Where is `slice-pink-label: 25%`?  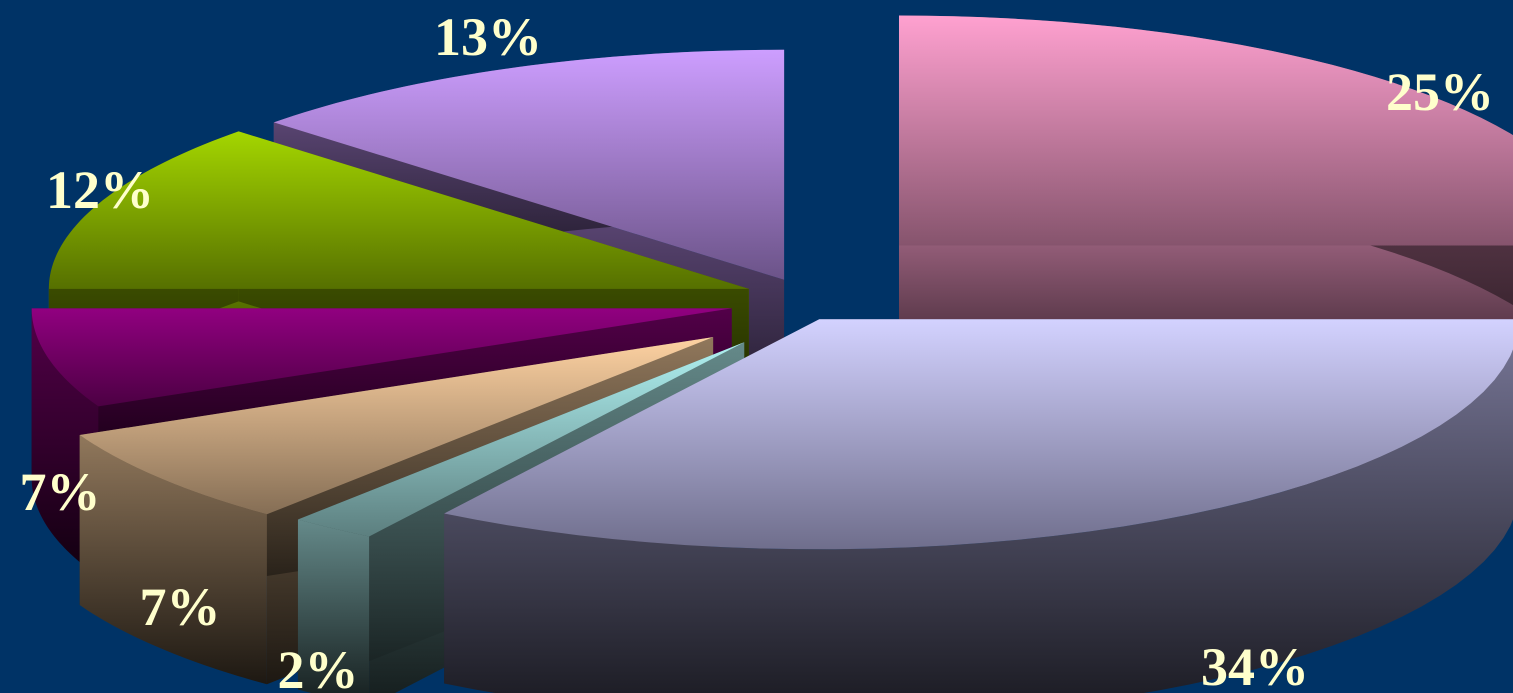 slice-pink-label: 25% is located at coordinates (1440, 92).